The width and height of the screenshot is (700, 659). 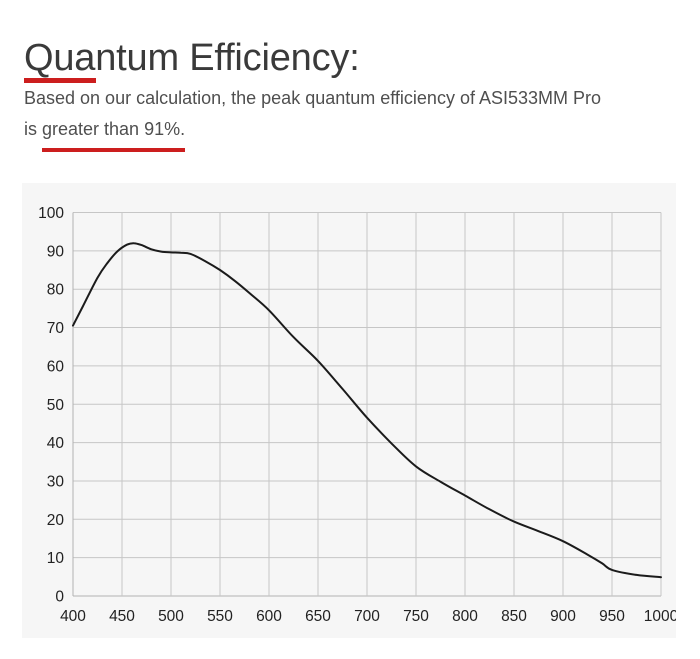 I want to click on y-tick-label: 90, so click(x=56, y=251).